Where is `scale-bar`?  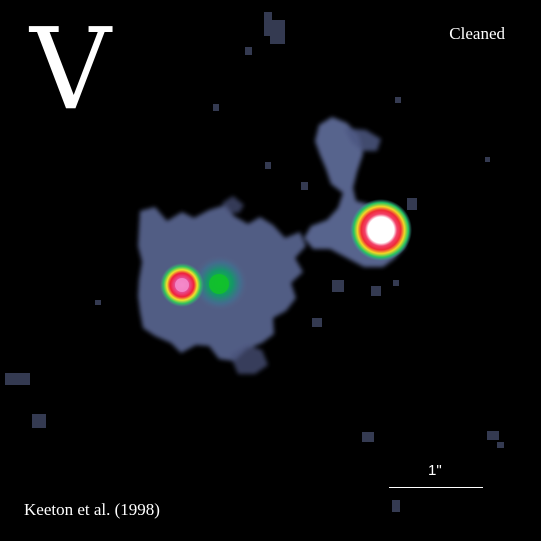
scale-bar is located at coordinates (436, 487).